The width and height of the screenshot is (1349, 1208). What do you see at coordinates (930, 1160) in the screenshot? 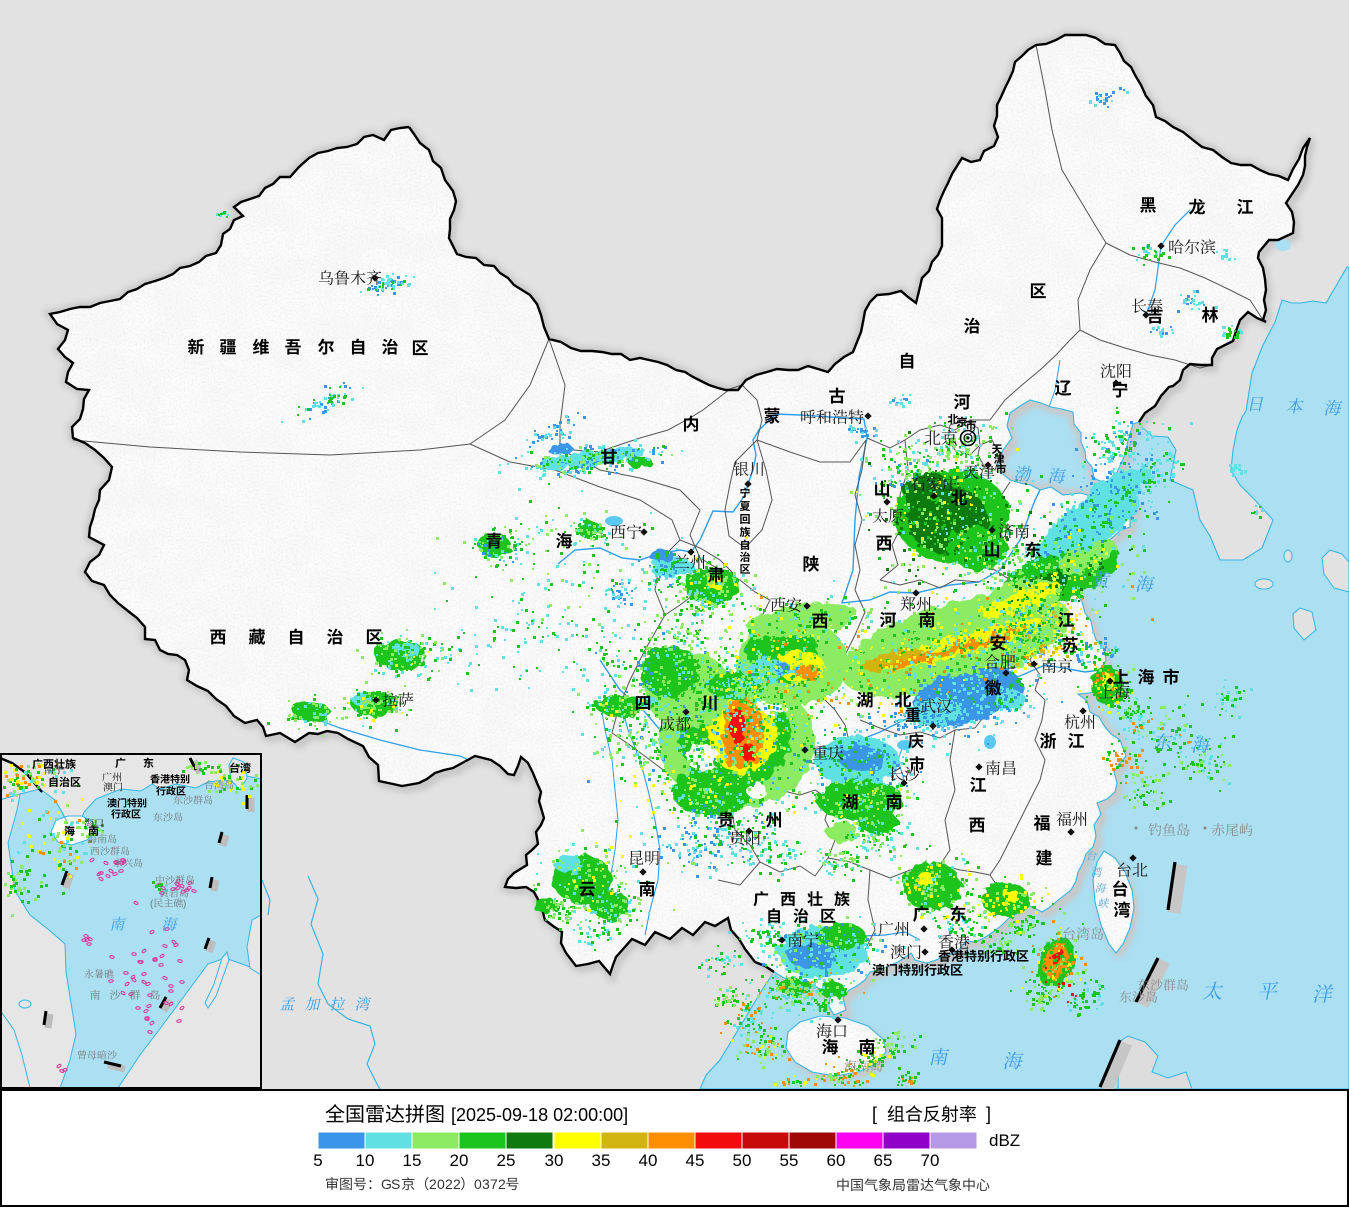
I see `svg-text: 70` at bounding box center [930, 1160].